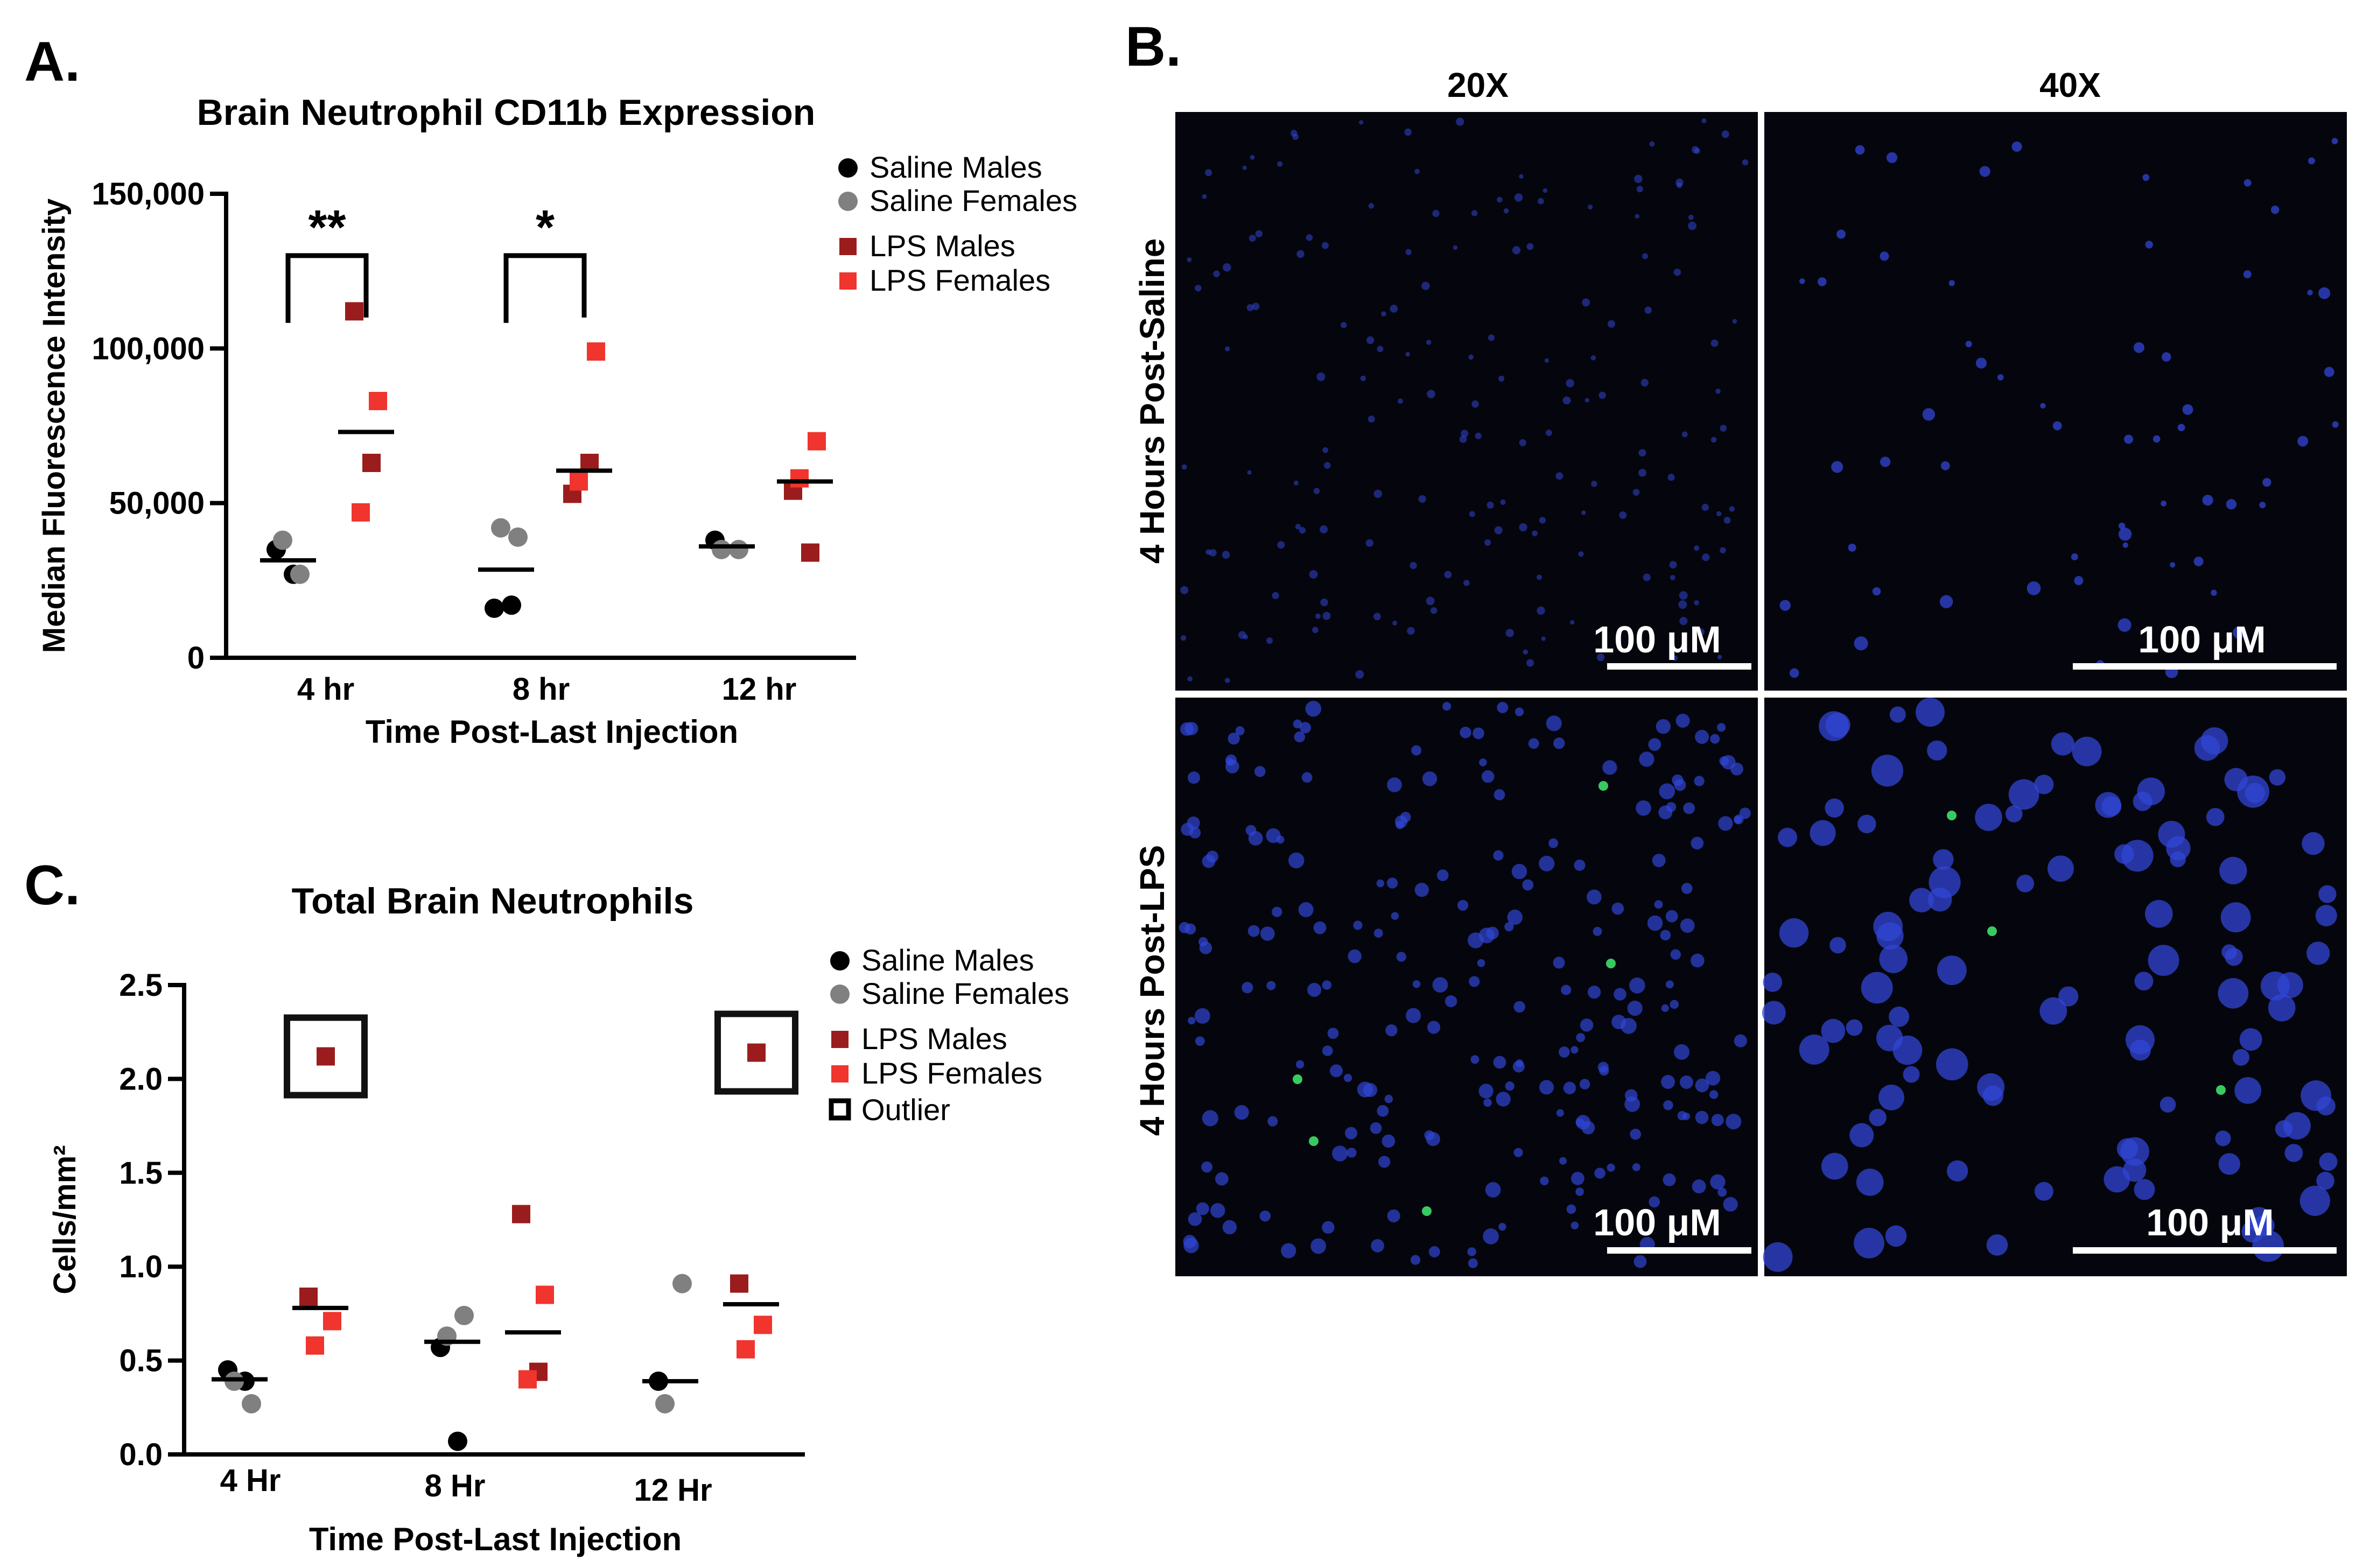 The height and width of the screenshot is (1568, 2363). I want to click on panel-label-b: B., so click(1153, 47).